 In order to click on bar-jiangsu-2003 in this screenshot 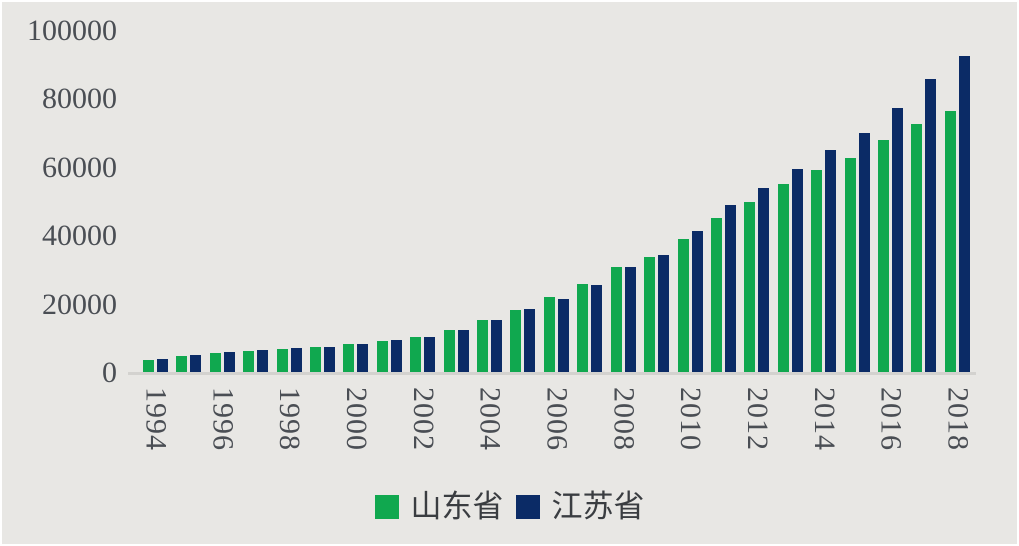, I will do `click(463, 351)`.